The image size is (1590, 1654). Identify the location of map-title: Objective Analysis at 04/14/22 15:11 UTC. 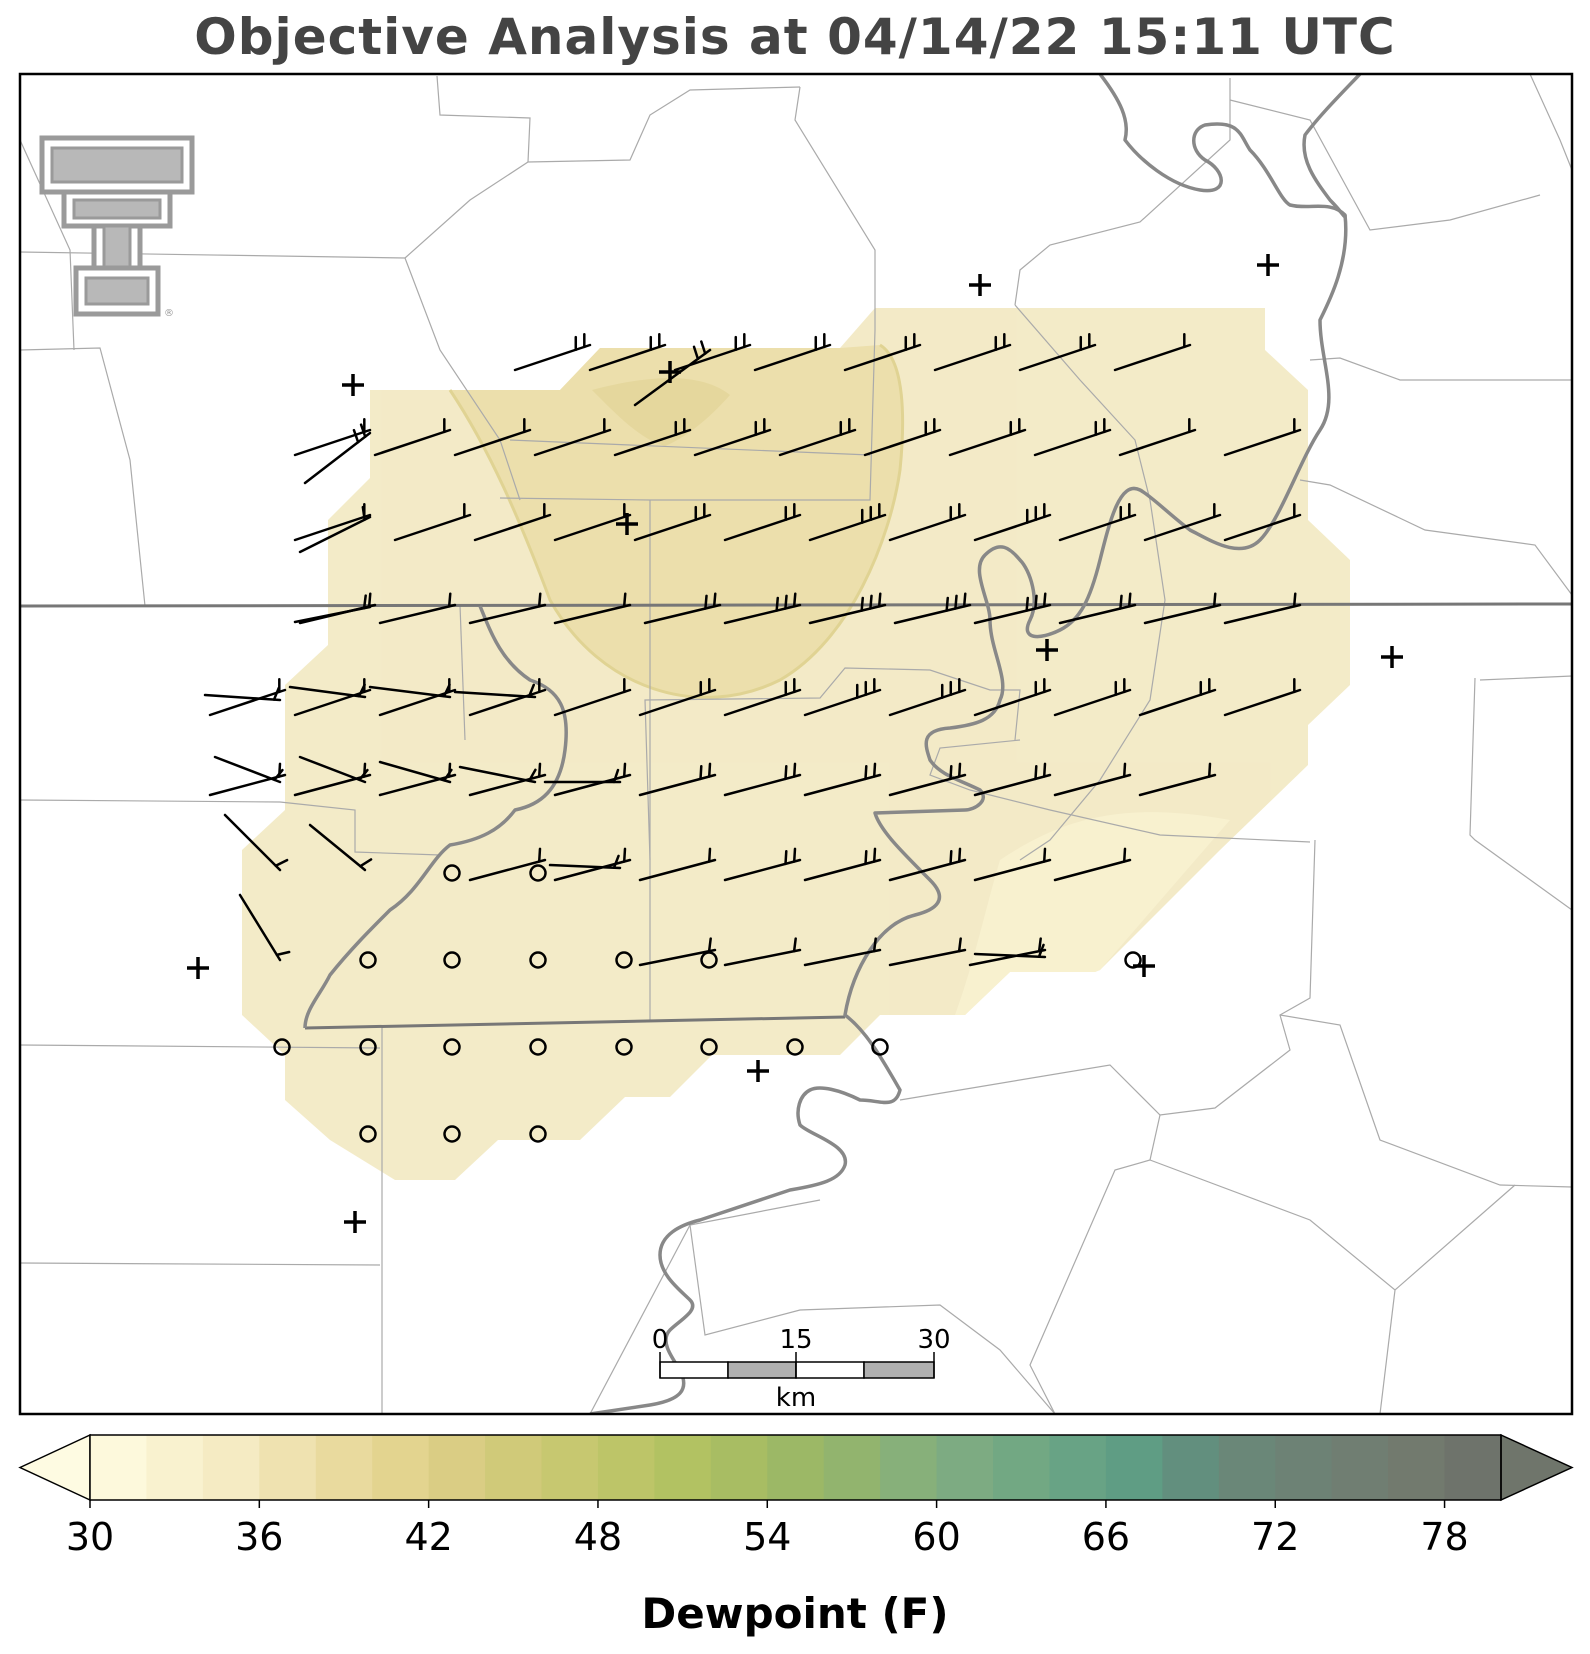
(795, 37).